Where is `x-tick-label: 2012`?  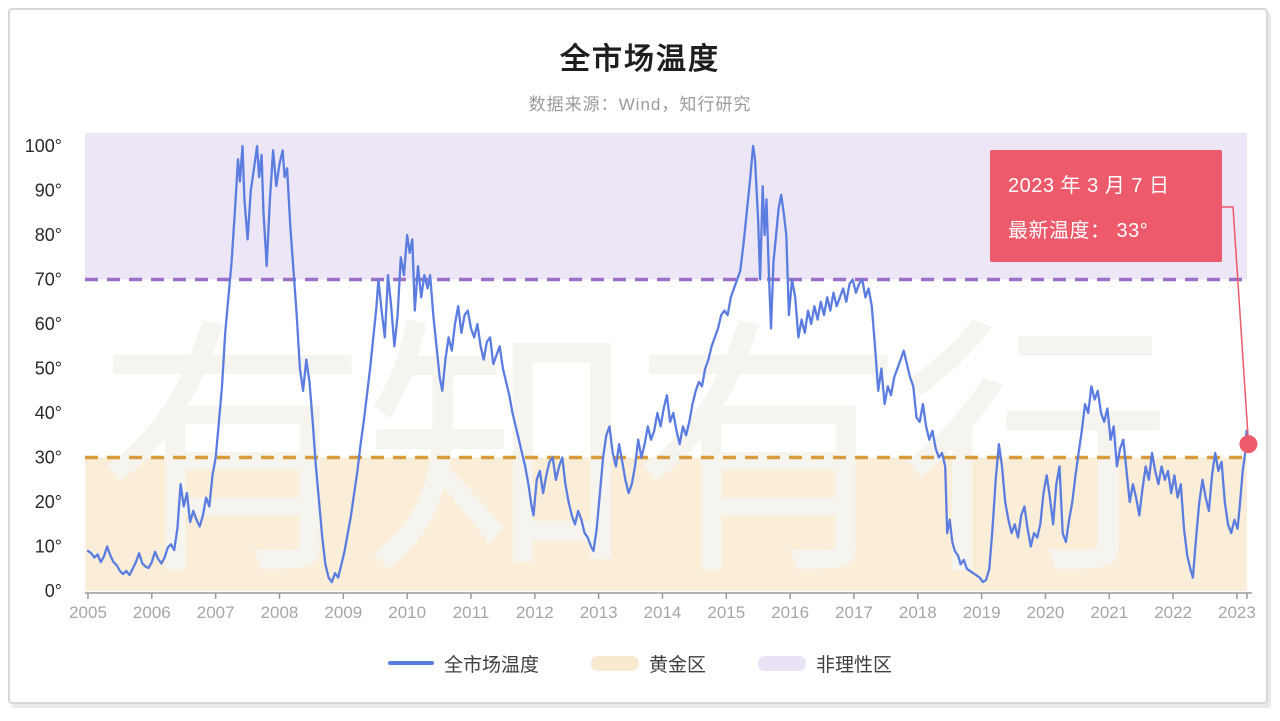 x-tick-label: 2012 is located at coordinates (535, 612).